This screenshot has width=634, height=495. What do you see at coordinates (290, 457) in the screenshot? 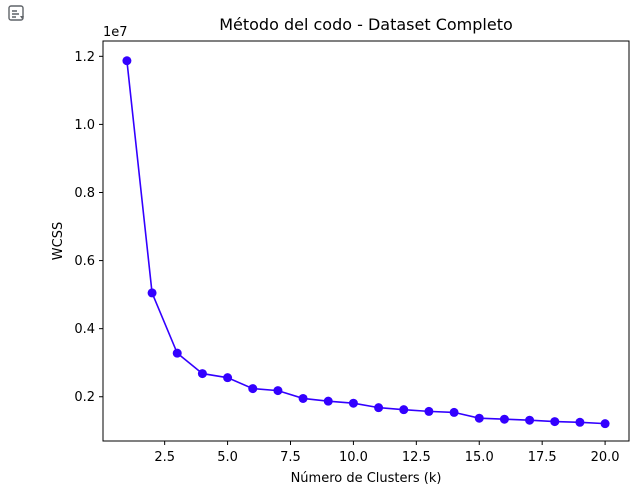
I see `x-tick-label: 7.5` at bounding box center [290, 457].